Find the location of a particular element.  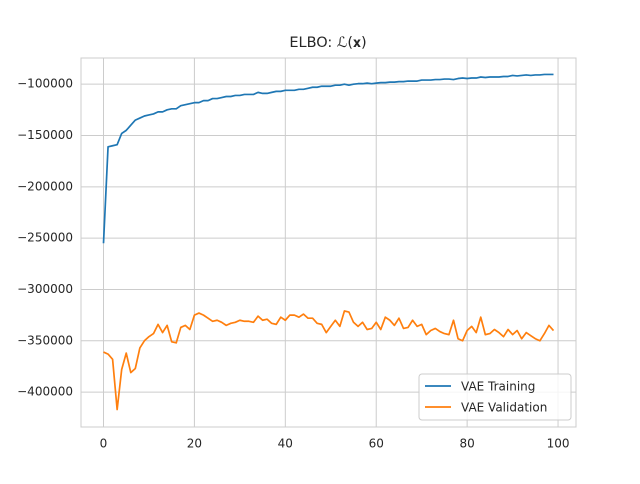

y-tick-label: −300000 is located at coordinates (45, 289).